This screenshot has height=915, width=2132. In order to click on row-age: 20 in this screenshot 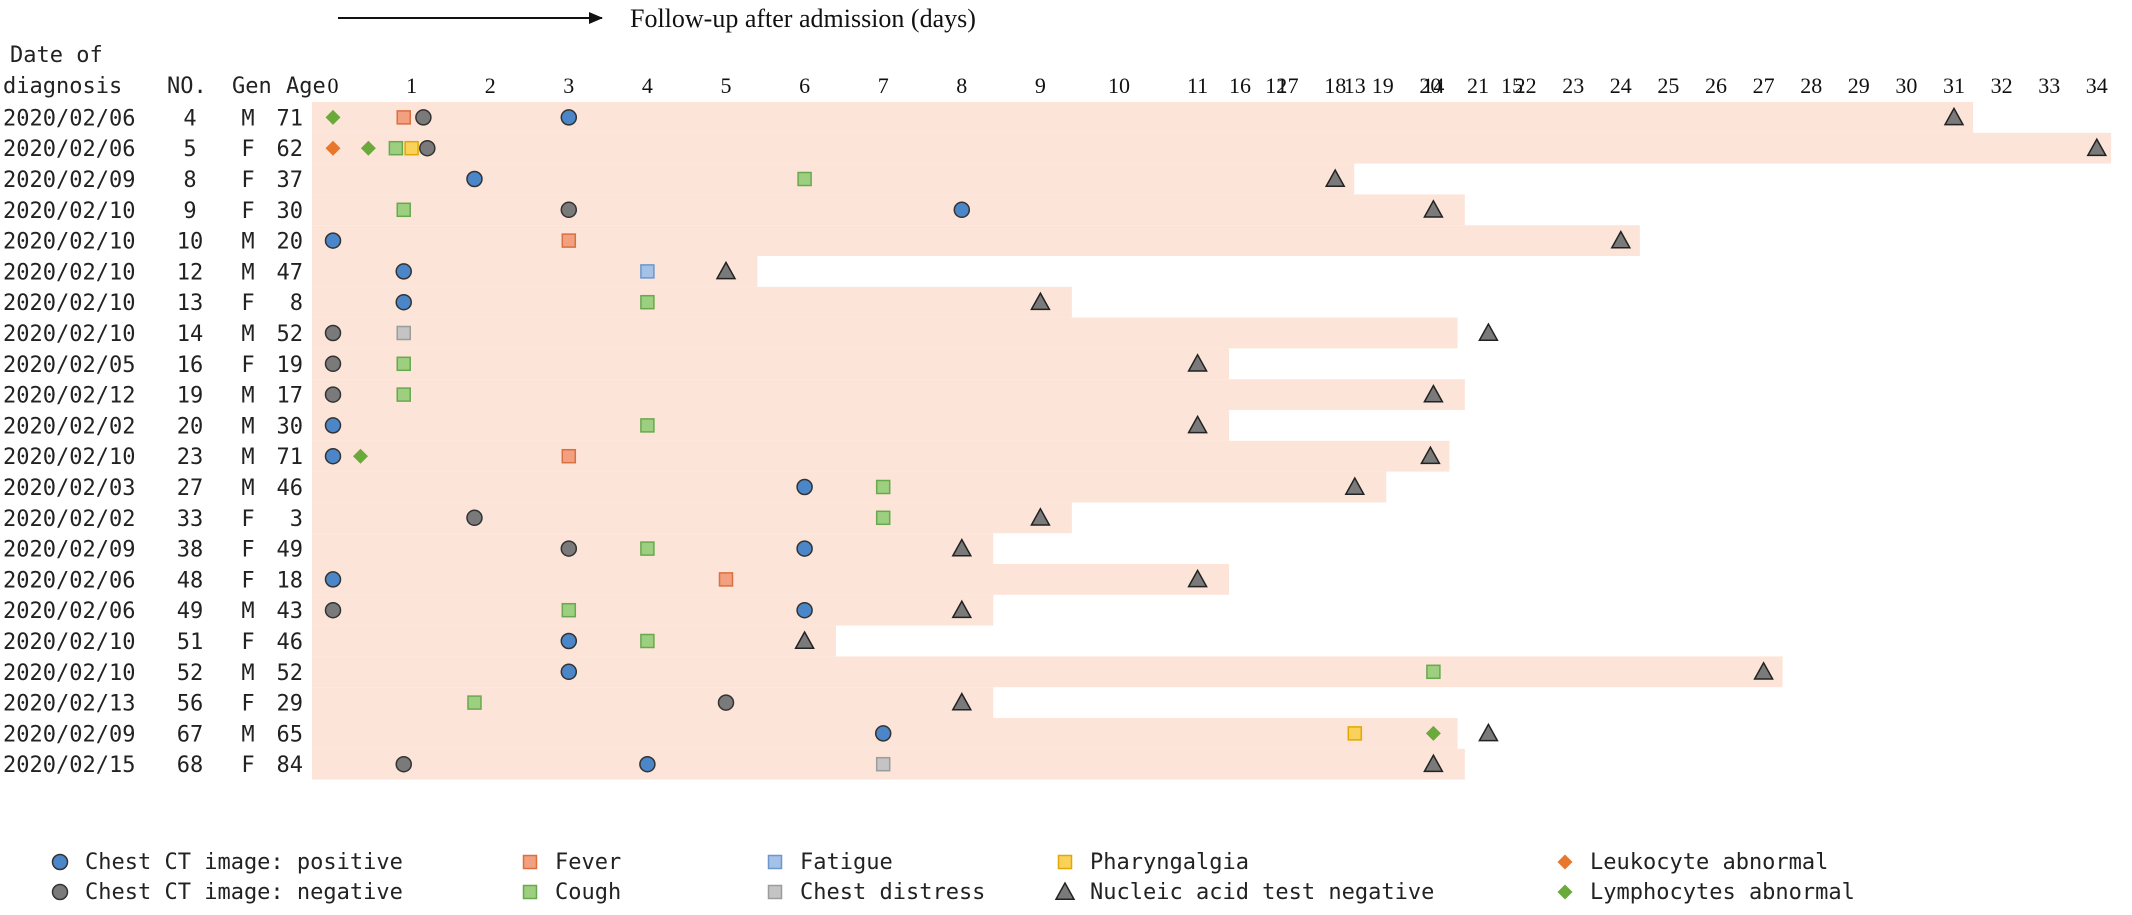, I will do `click(290, 242)`.